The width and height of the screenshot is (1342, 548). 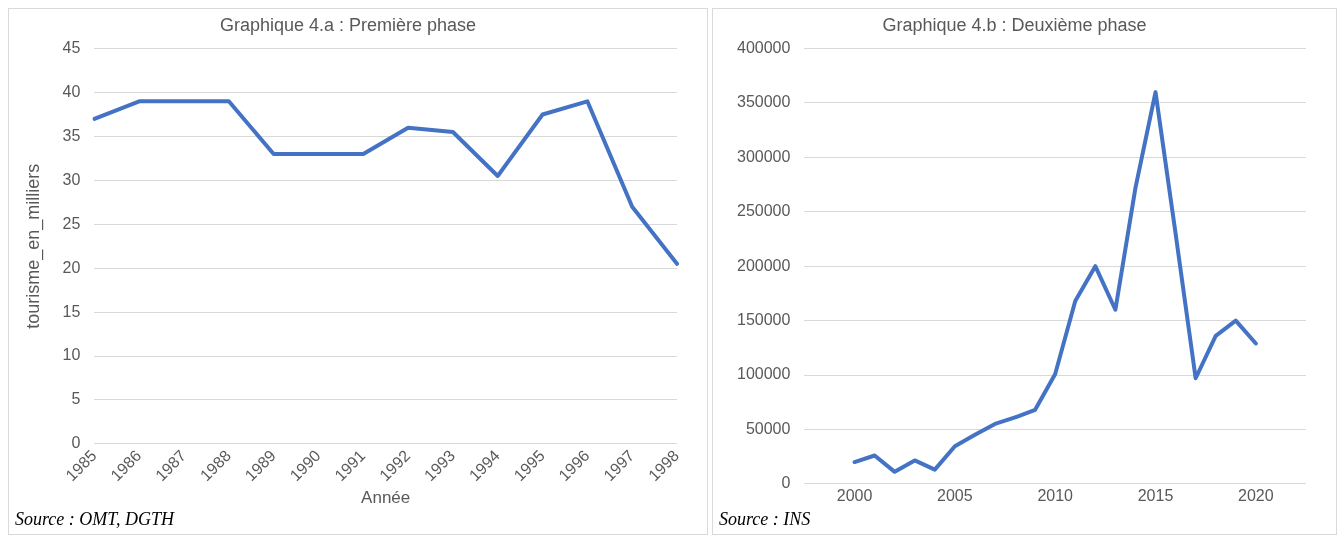 What do you see at coordinates (1256, 495) in the screenshot?
I see `x-tick-label: 2020` at bounding box center [1256, 495].